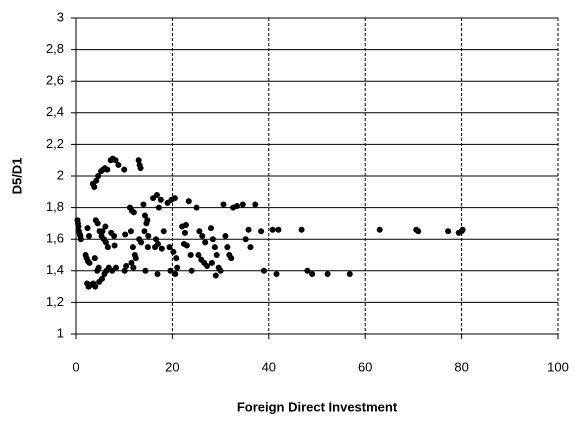 Image resolution: width=577 pixels, height=421 pixels. What do you see at coordinates (55, 143) in the screenshot?
I see `y-tick-label: 2,2` at bounding box center [55, 143].